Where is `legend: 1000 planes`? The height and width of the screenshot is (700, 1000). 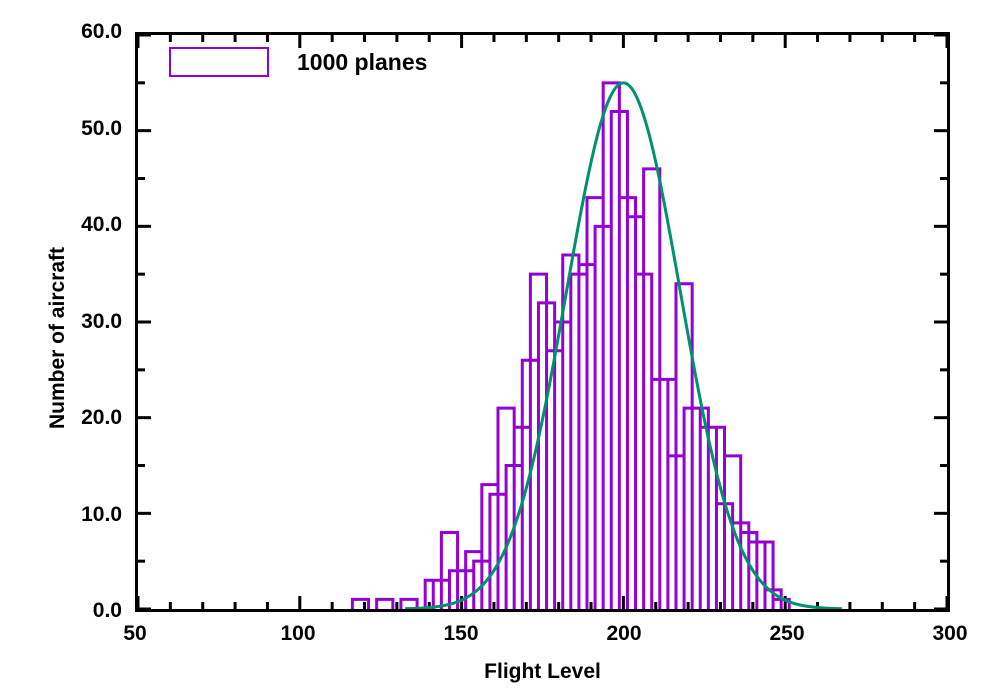 legend: 1000 planes is located at coordinates (298, 62).